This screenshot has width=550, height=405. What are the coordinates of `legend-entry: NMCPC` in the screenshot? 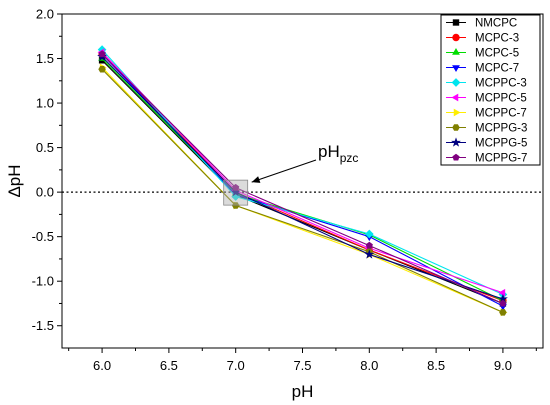 It's located at (481, 24).